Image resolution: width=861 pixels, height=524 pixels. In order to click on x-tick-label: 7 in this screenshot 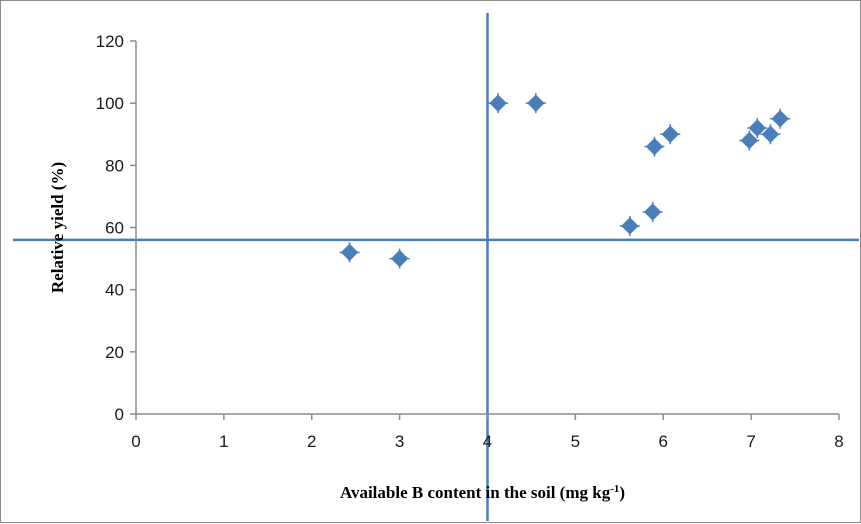, I will do `click(750, 441)`.